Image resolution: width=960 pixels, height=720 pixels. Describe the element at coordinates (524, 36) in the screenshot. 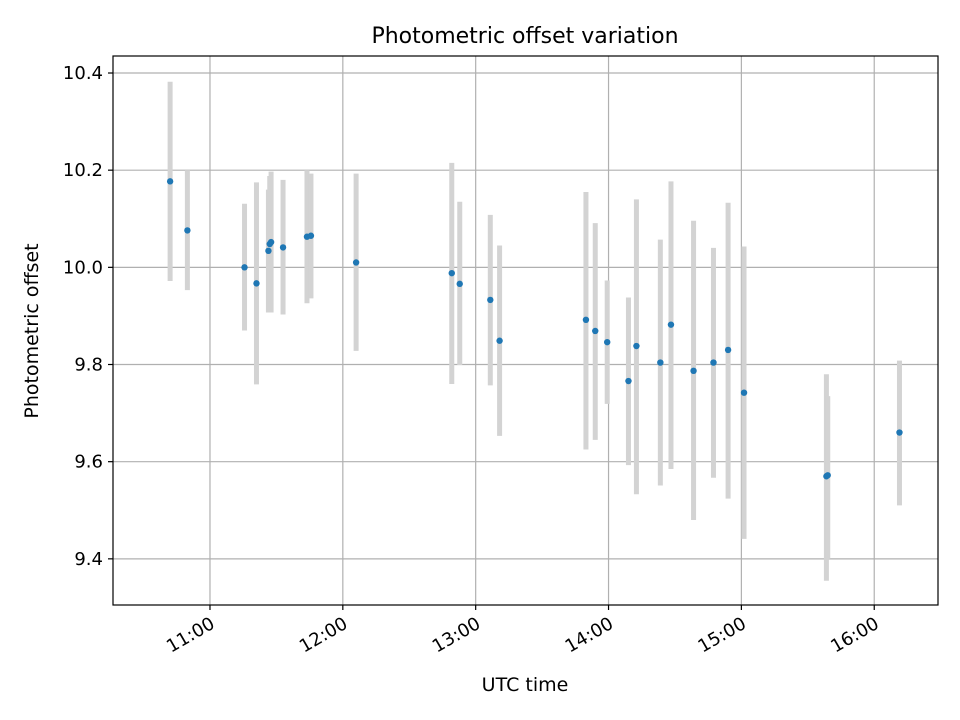

I see `chart-title: Photometric offset variation` at that location.